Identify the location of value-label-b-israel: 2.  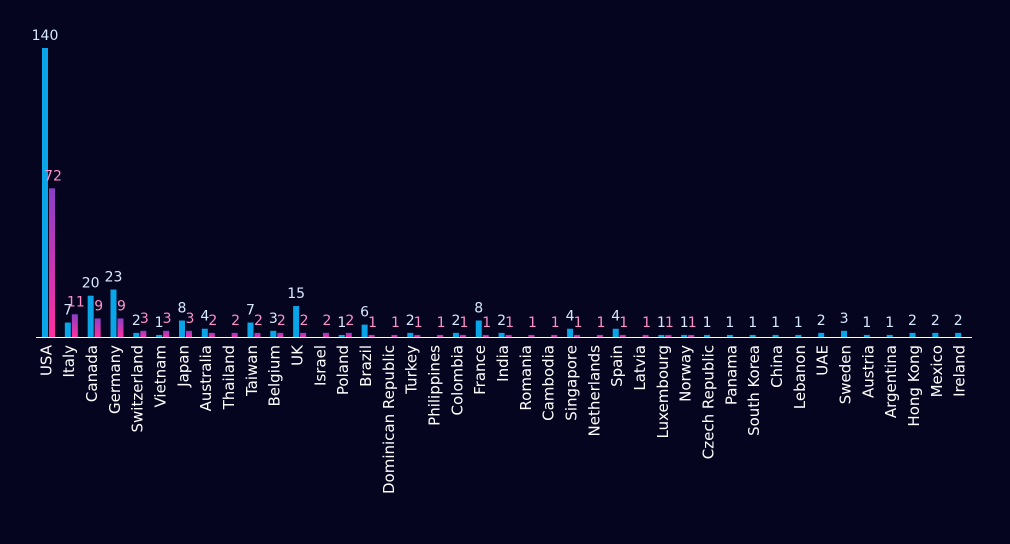
(326, 321).